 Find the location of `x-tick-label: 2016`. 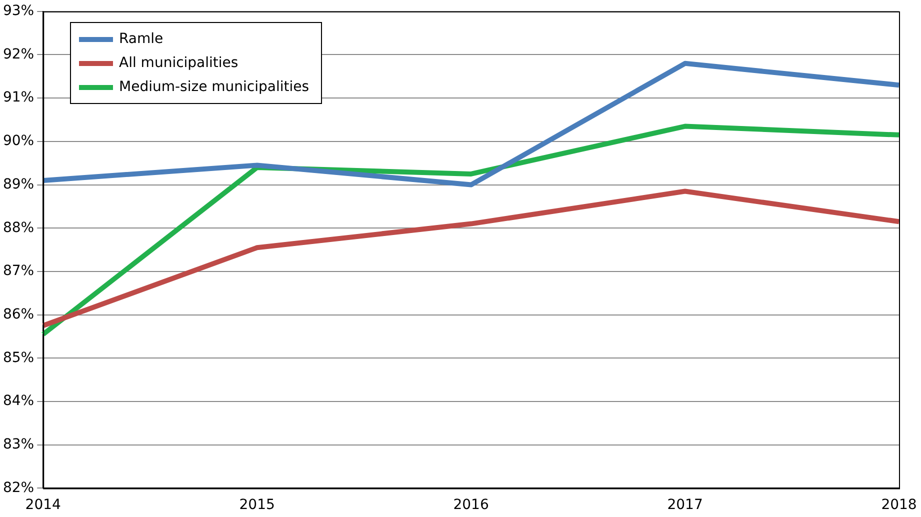

x-tick-label: 2016 is located at coordinates (471, 505).